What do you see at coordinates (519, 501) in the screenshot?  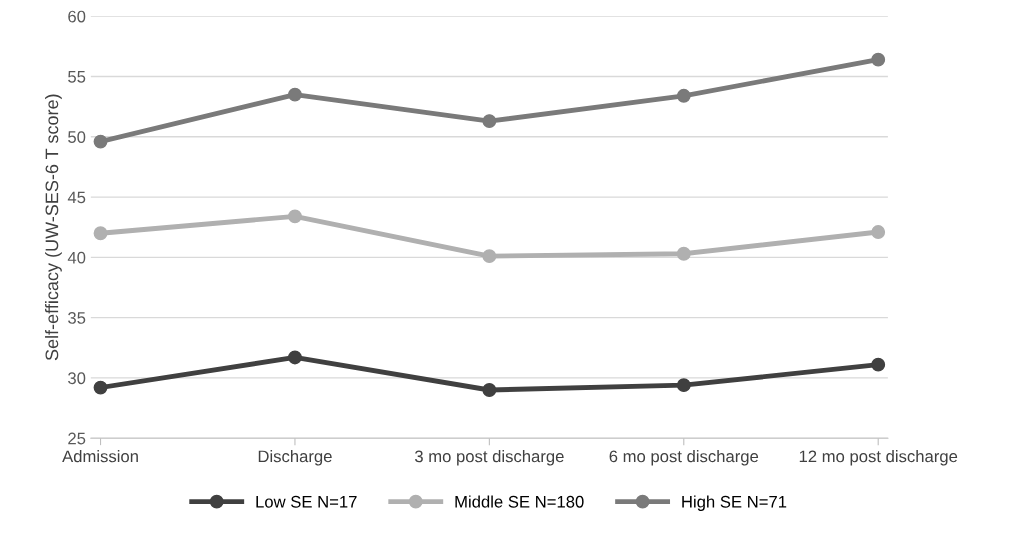 I see `legend-label: Middle SE N=180` at bounding box center [519, 501].